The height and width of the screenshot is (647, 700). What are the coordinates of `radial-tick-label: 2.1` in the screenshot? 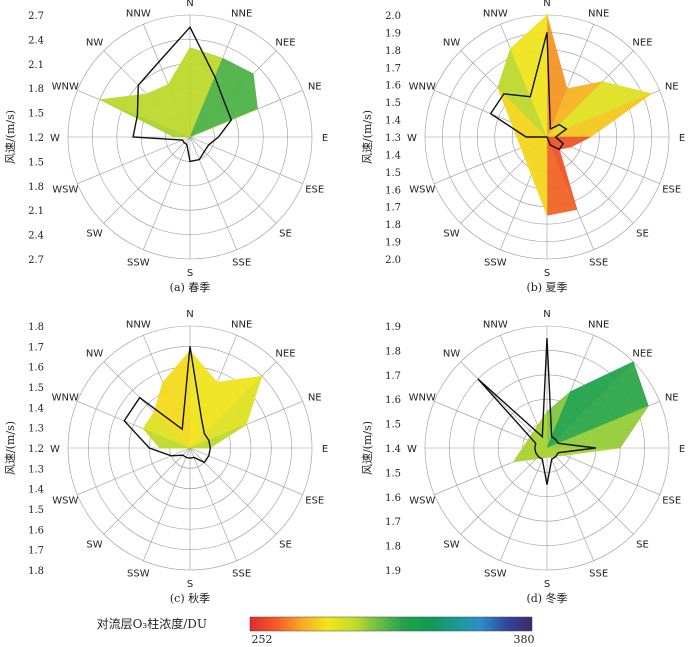 It's located at (36, 65).